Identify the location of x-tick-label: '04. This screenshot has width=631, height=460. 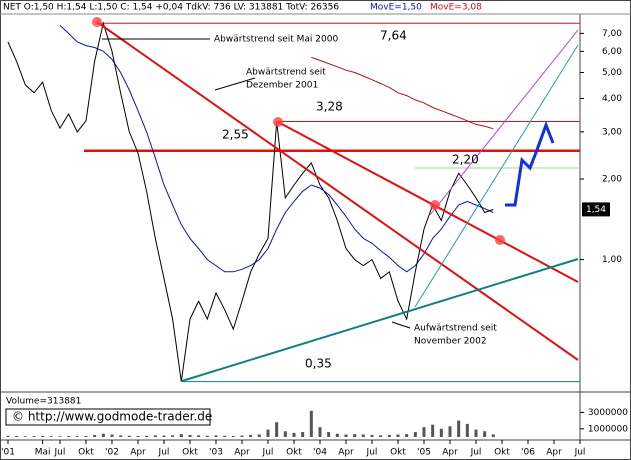
(320, 453).